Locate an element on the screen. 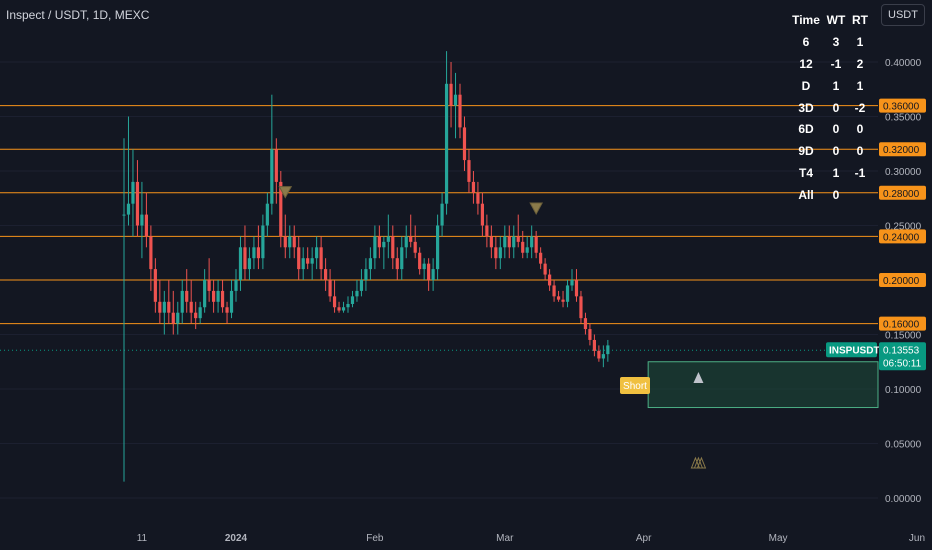  y-tick-label: 0.40000 is located at coordinates (903, 63).